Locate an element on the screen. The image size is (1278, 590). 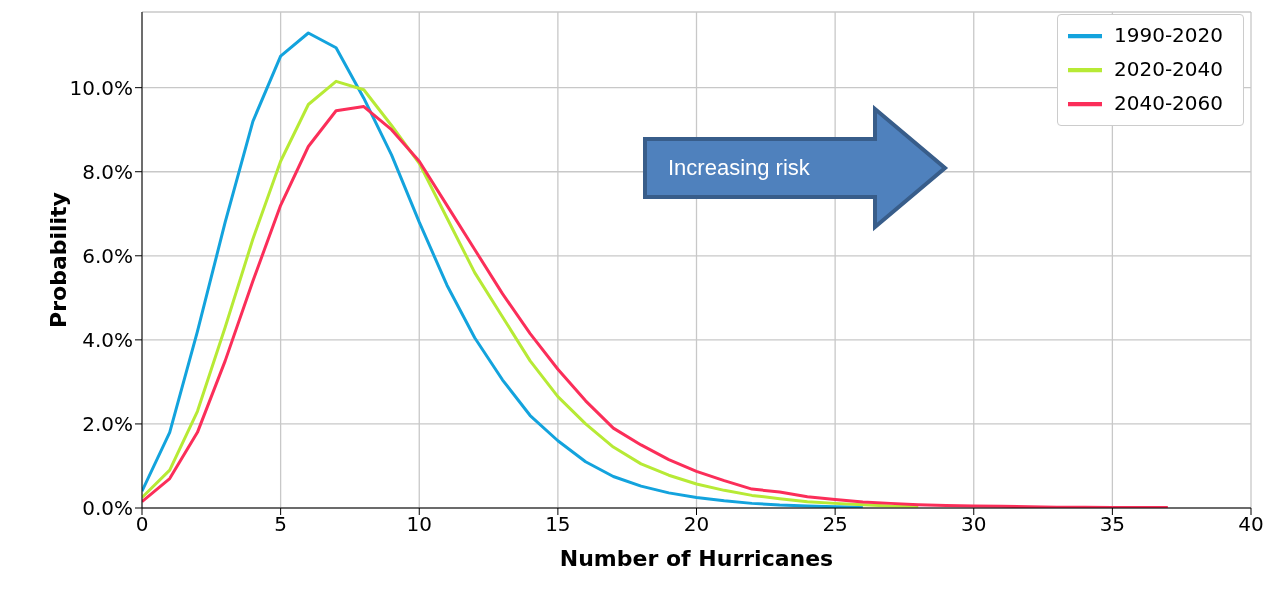
legend-label: 1990-2020 is located at coordinates (1168, 34).